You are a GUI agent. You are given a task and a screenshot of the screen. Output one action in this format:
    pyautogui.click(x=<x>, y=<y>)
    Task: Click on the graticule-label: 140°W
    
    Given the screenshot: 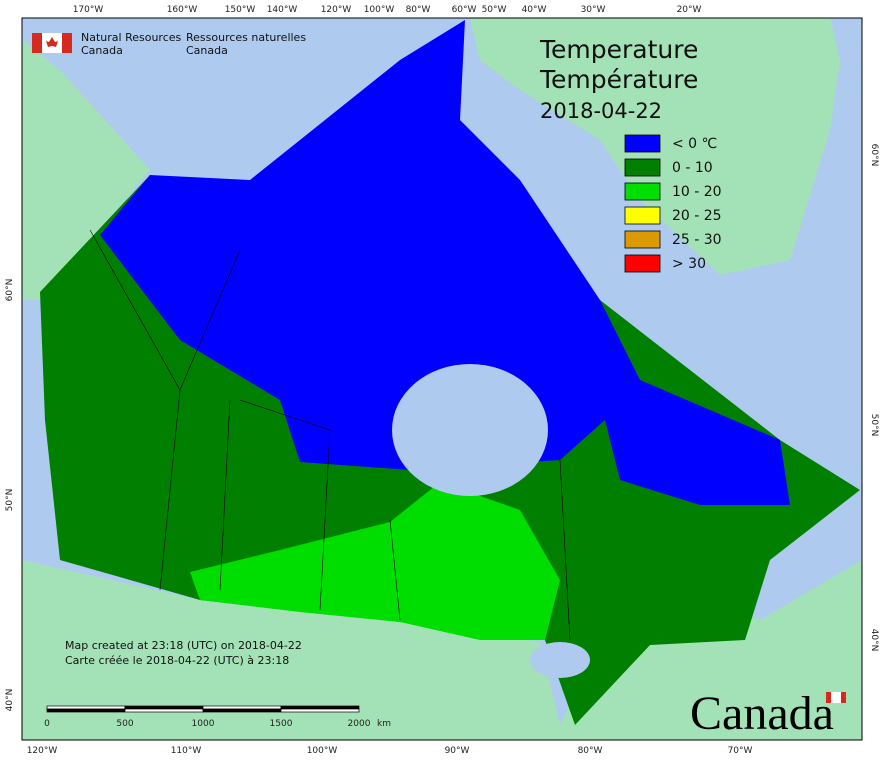 What is the action you would take?
    pyautogui.click(x=282, y=10)
    